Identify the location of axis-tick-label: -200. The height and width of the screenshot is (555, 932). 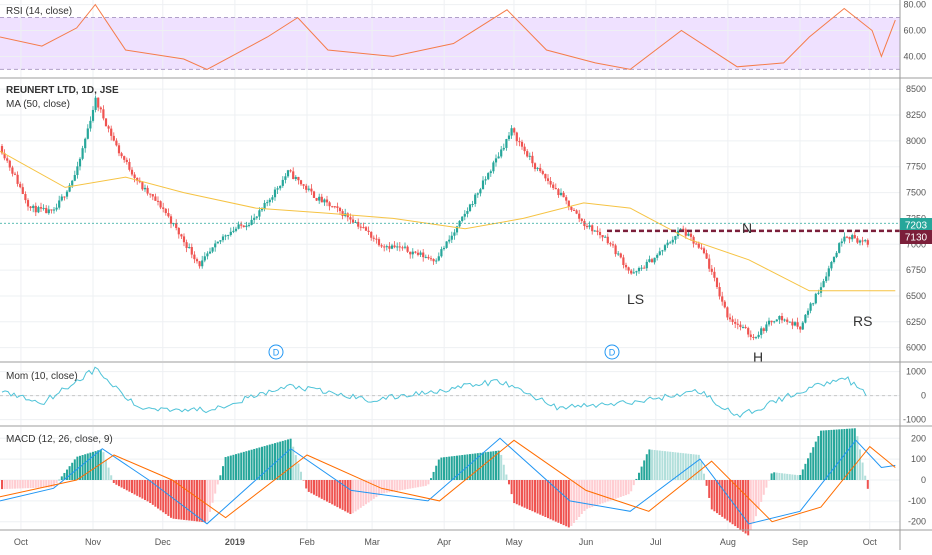
(917, 522).